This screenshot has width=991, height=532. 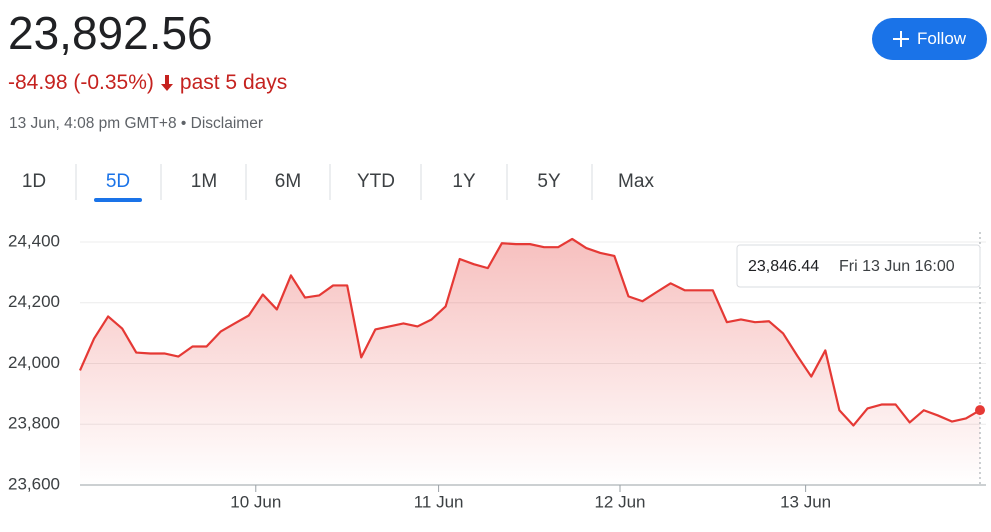 I want to click on tab: 5D, so click(x=118, y=181).